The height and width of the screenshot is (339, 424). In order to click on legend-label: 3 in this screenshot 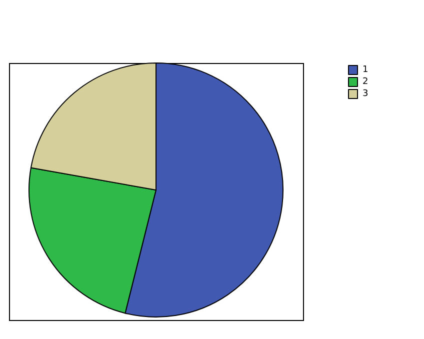, I will do `click(365, 94)`.